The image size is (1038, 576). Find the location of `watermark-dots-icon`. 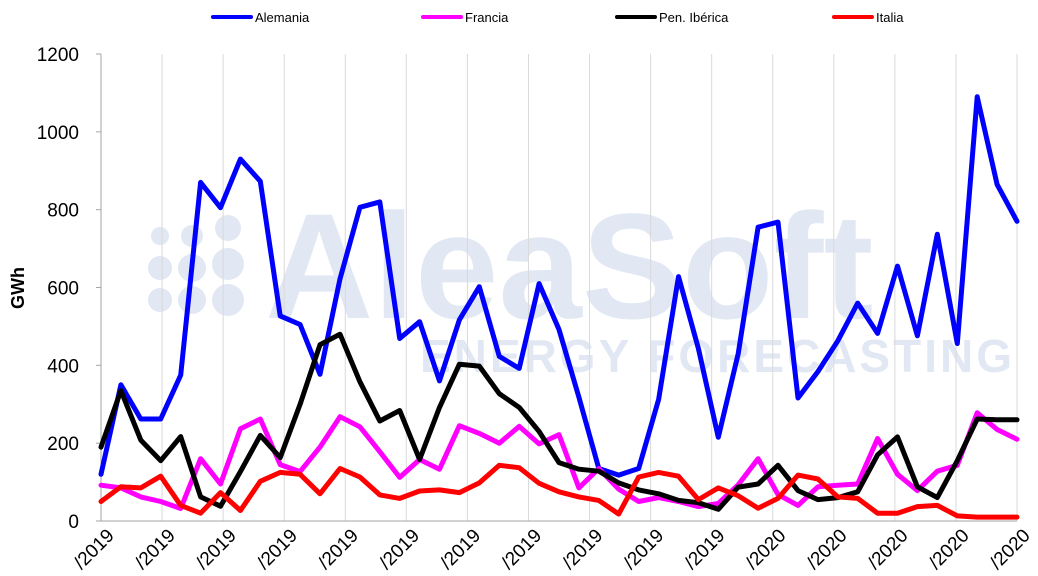

watermark-dots-icon is located at coordinates (196, 265).